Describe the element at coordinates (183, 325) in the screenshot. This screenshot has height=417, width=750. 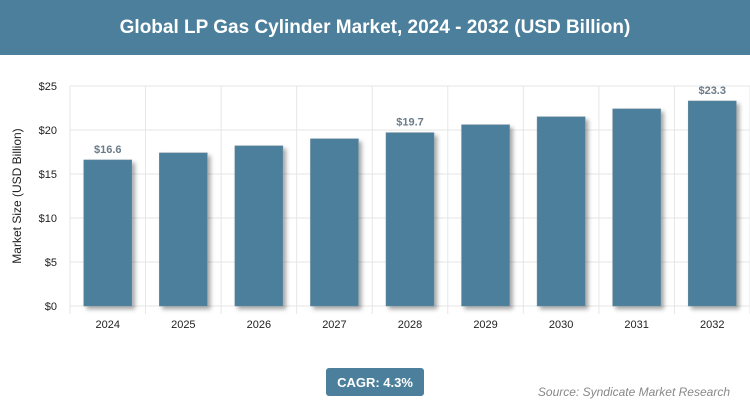
I see `x-tick-label: 2025` at that location.